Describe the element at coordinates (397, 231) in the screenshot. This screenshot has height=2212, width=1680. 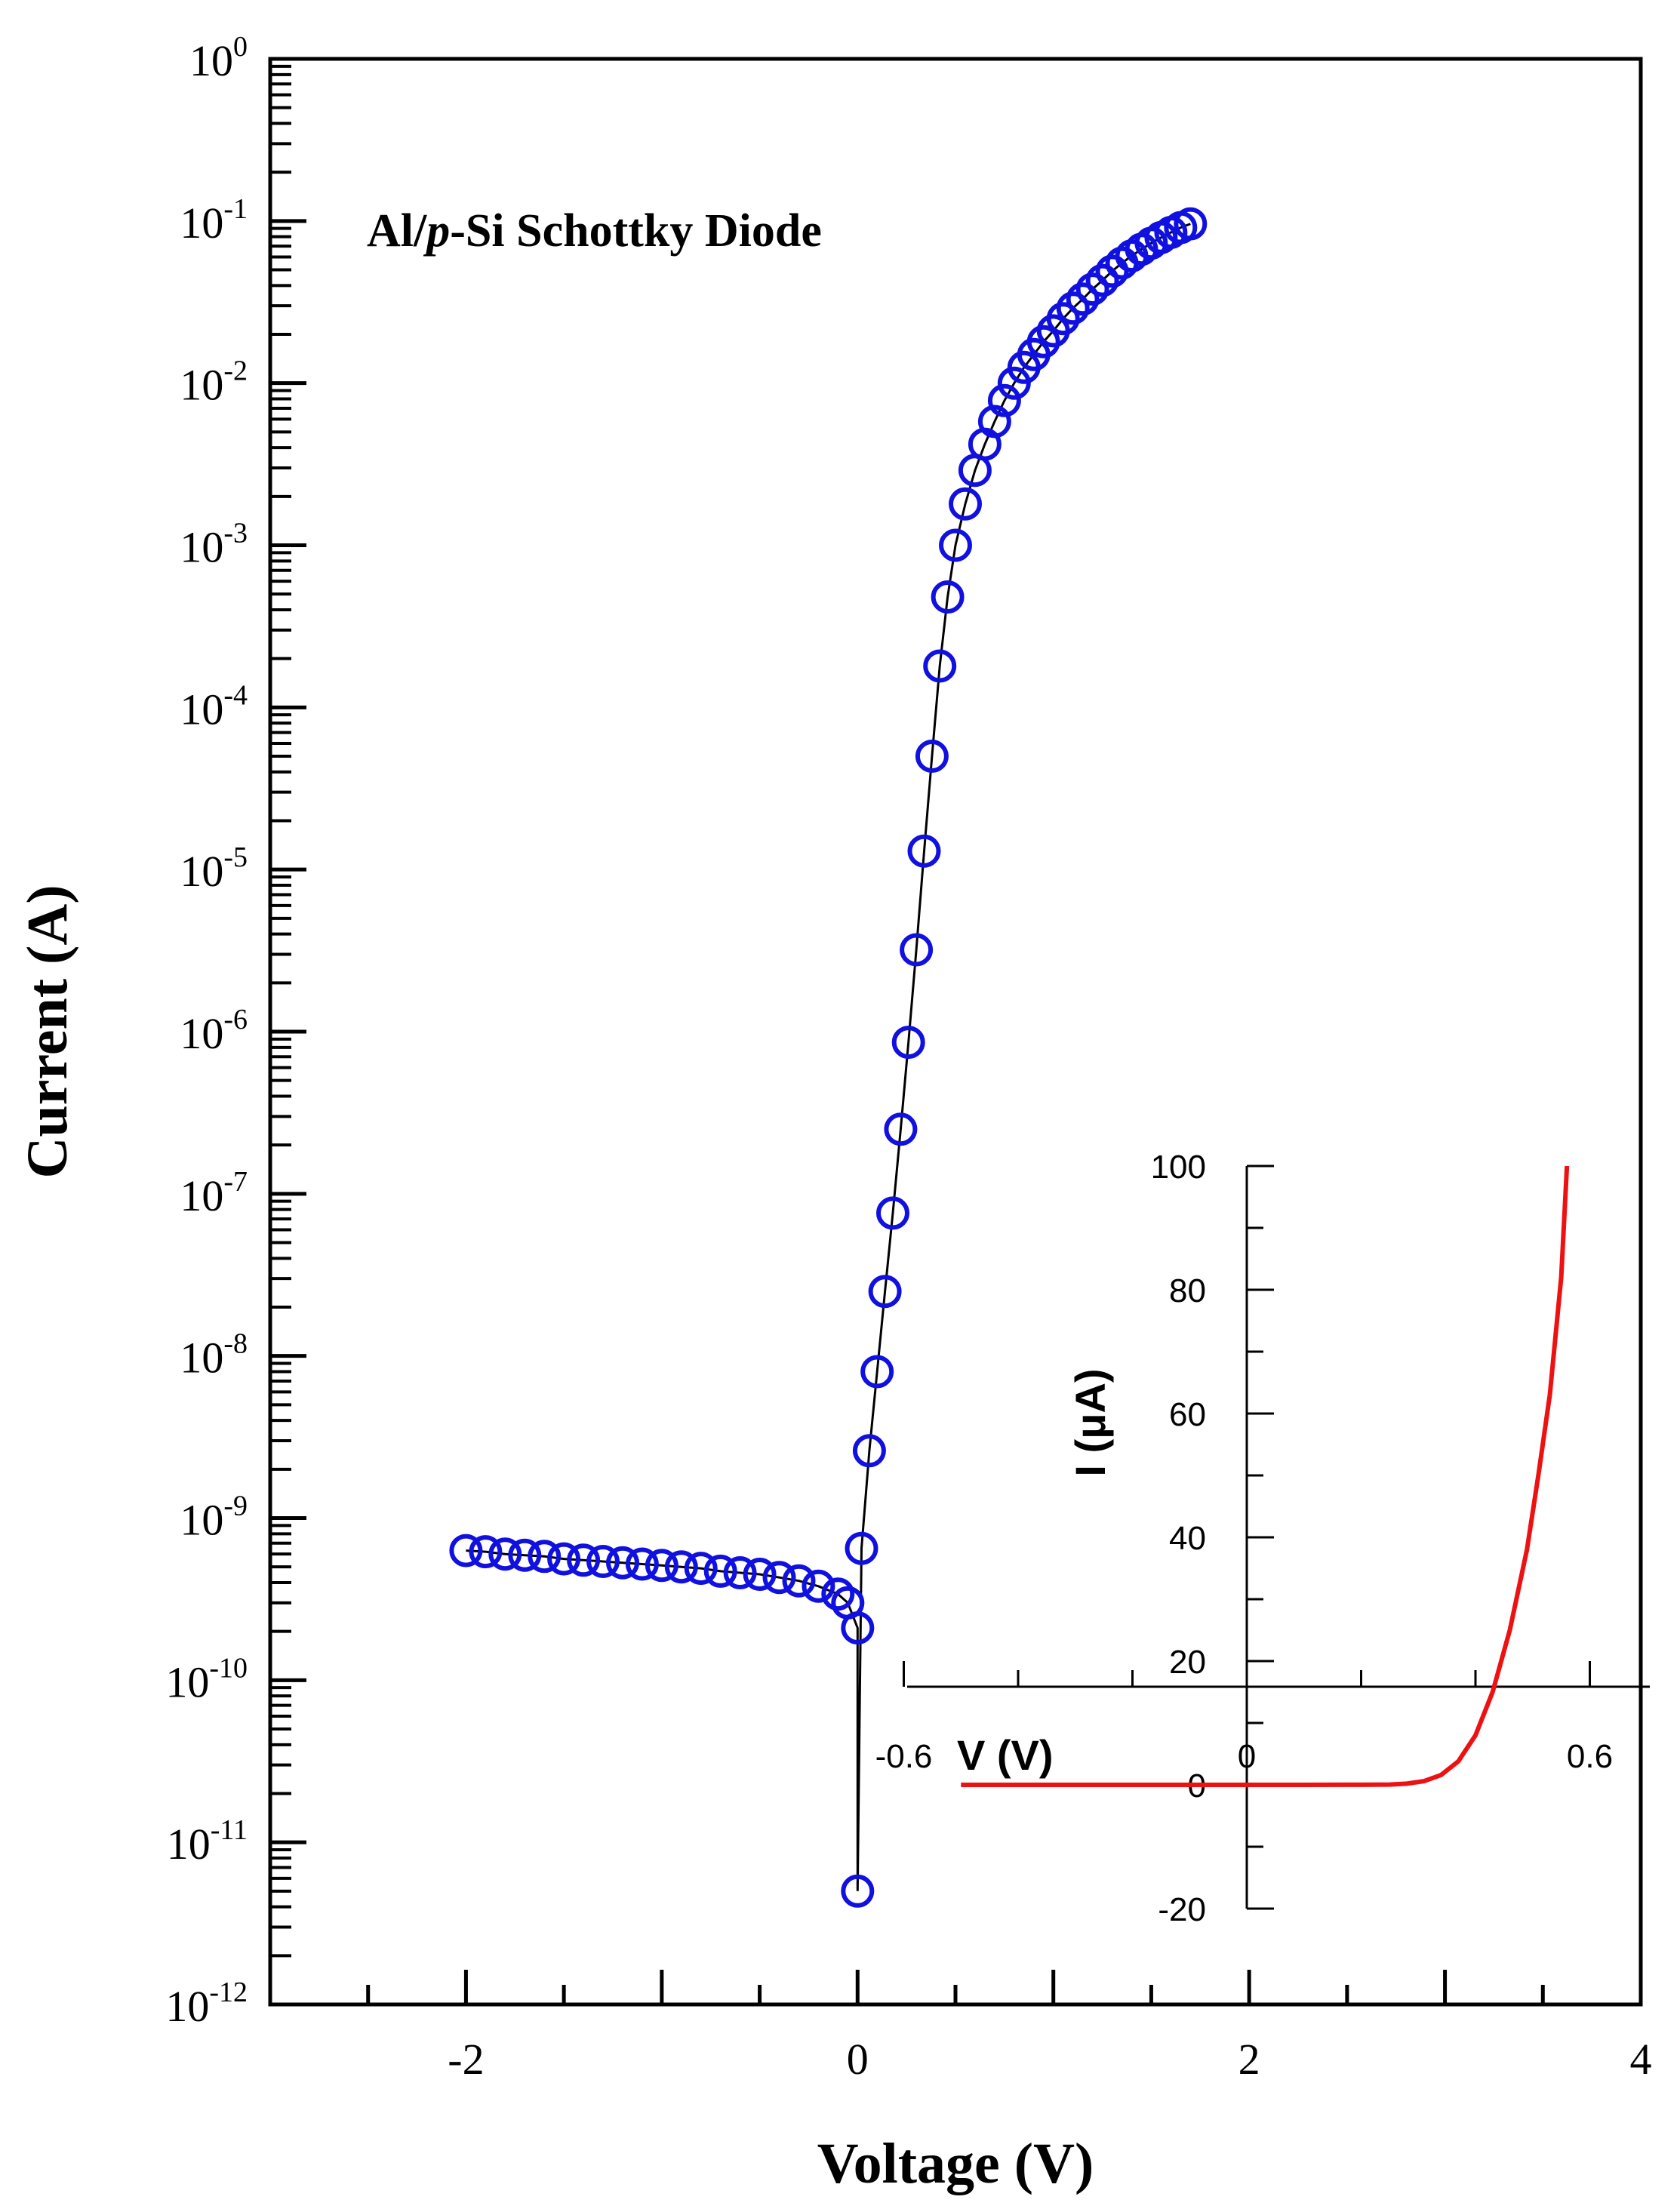
I see `annotation-prefix: Al/` at that location.